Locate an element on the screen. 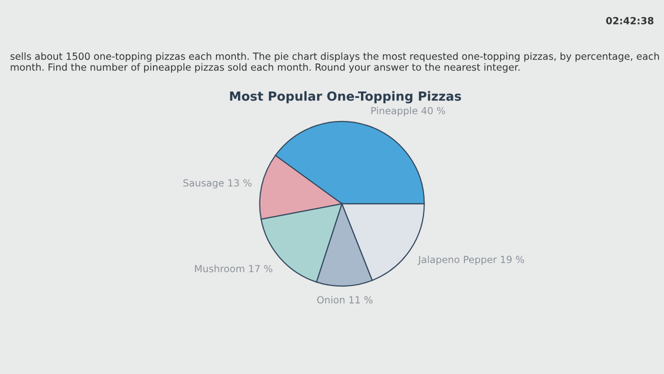  slice-label: Jalapeno Pepper 19 % is located at coordinates (471, 261).